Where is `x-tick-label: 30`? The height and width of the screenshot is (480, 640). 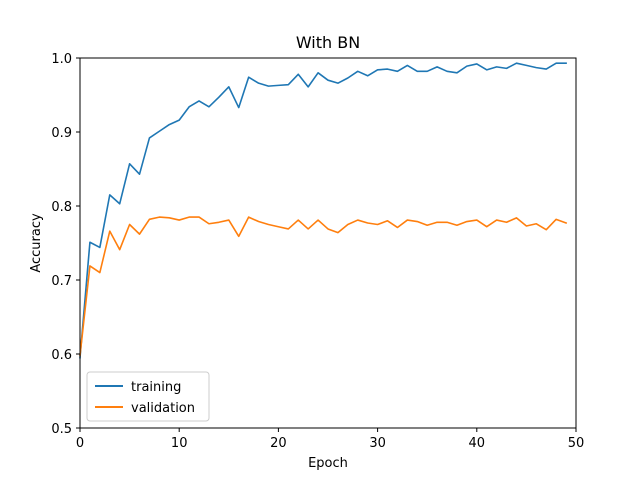 x-tick-label: 30 is located at coordinates (377, 443).